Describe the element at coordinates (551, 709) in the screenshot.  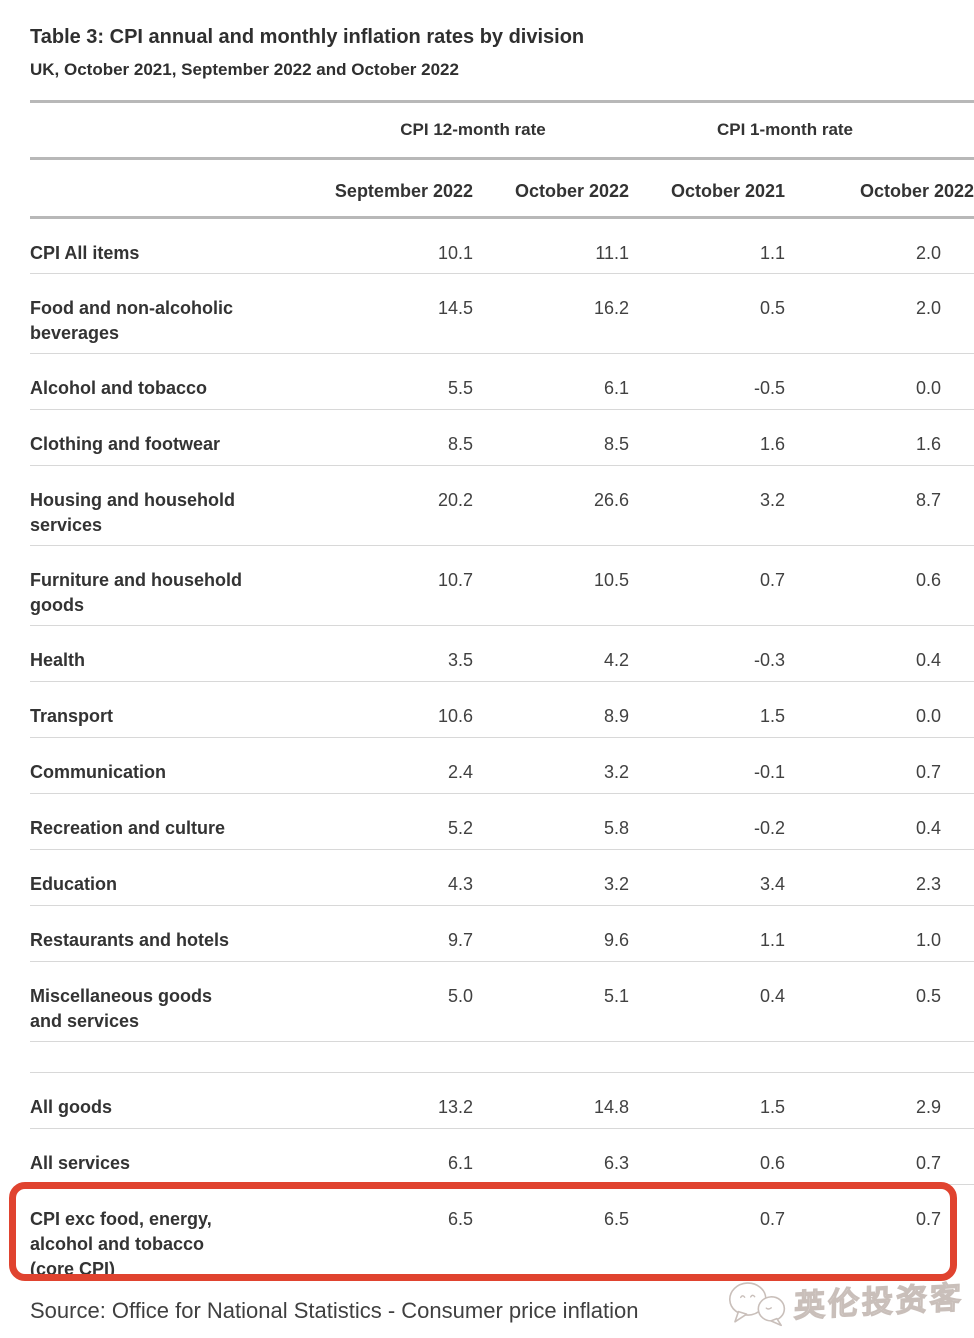
I see `row-value: 8.9` at that location.